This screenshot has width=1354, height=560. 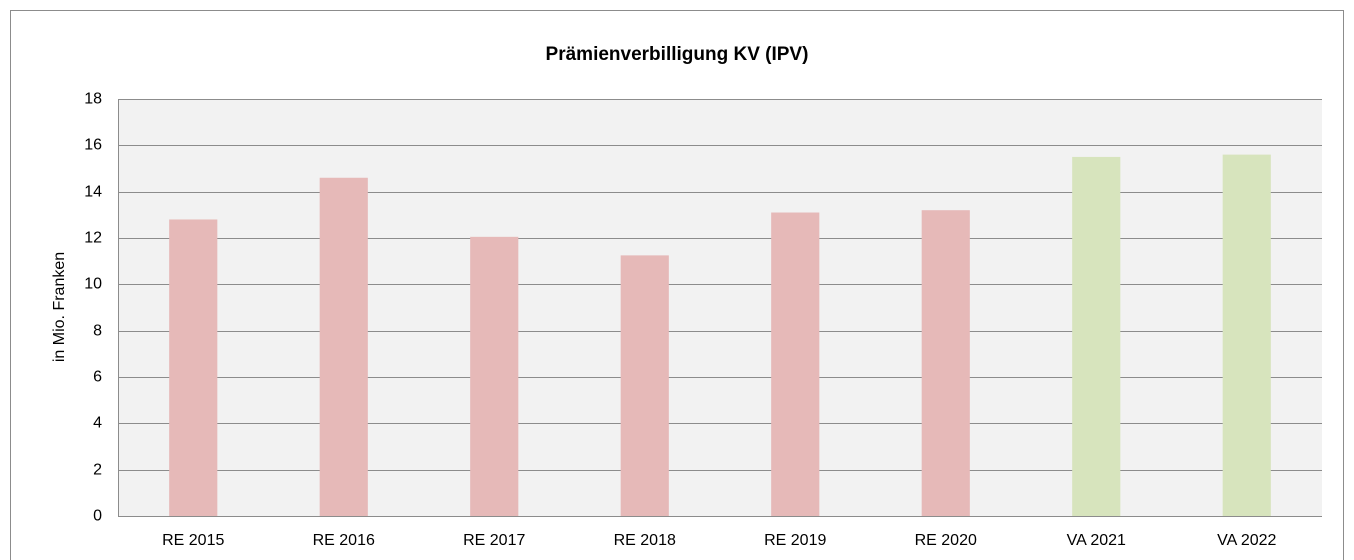 What do you see at coordinates (97, 423) in the screenshot?
I see `y-tick-label: 4` at bounding box center [97, 423].